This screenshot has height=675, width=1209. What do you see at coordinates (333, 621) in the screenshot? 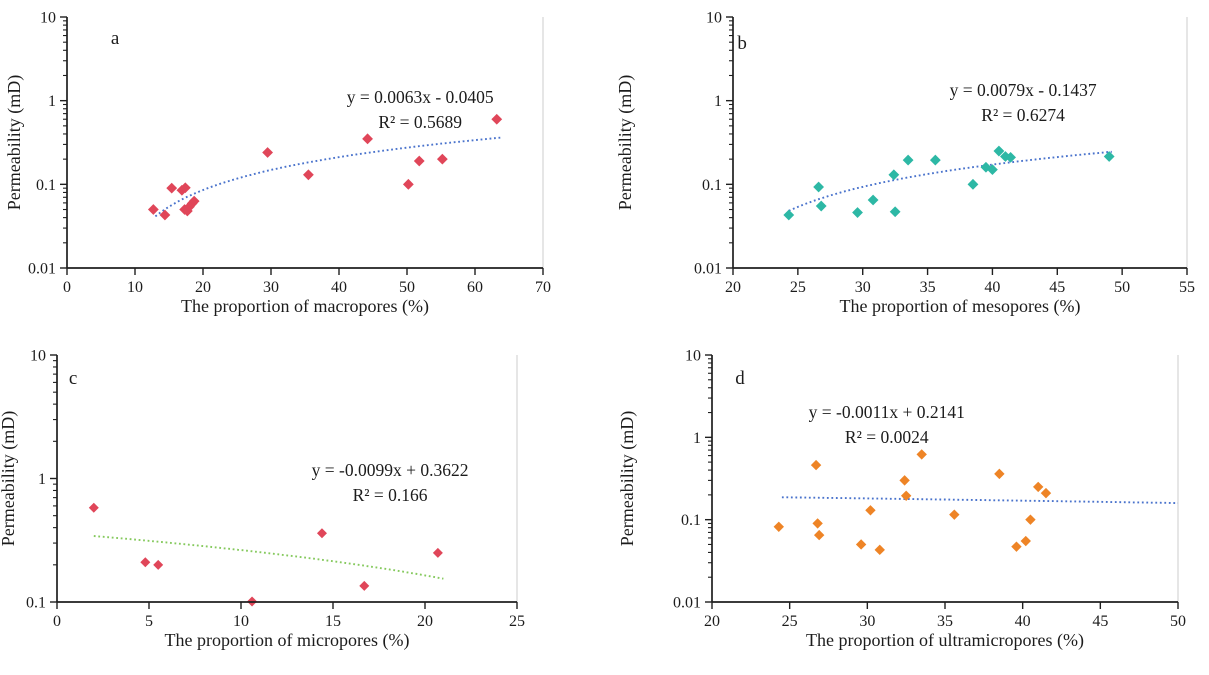
I see `x-tick-label: 15` at bounding box center [333, 621].